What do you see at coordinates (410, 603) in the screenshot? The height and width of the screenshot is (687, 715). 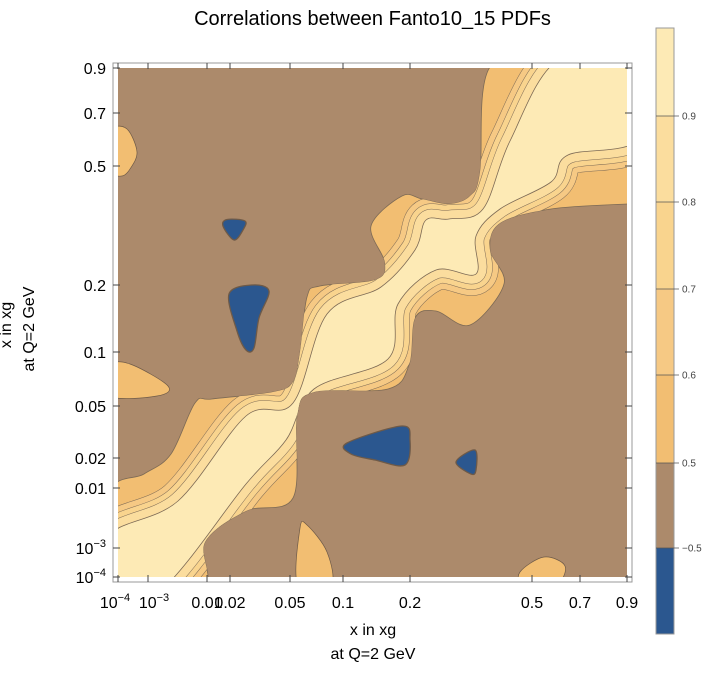 I see `x-tick-label: 0.2` at bounding box center [410, 603].